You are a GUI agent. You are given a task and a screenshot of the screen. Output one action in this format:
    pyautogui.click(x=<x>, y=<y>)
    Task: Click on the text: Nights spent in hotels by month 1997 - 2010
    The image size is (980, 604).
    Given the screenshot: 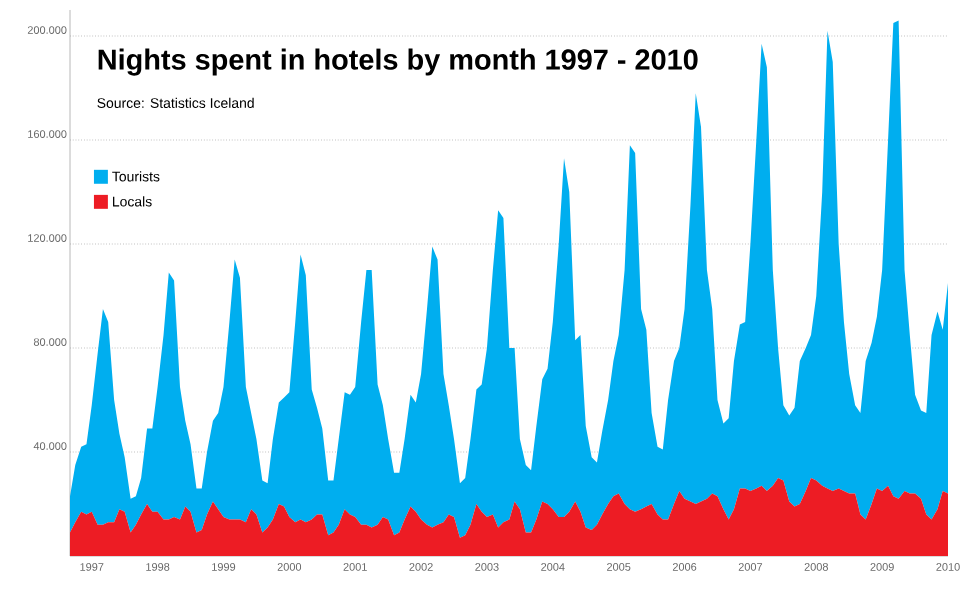 What is the action you would take?
    pyautogui.click(x=398, y=62)
    